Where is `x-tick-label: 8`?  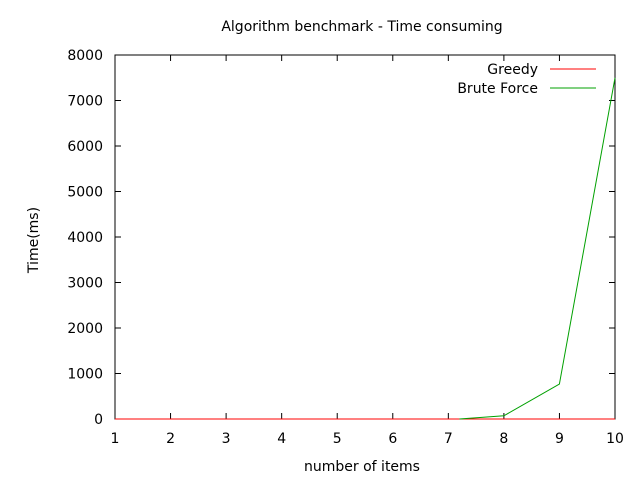 x-tick-label: 8 is located at coordinates (503, 439).